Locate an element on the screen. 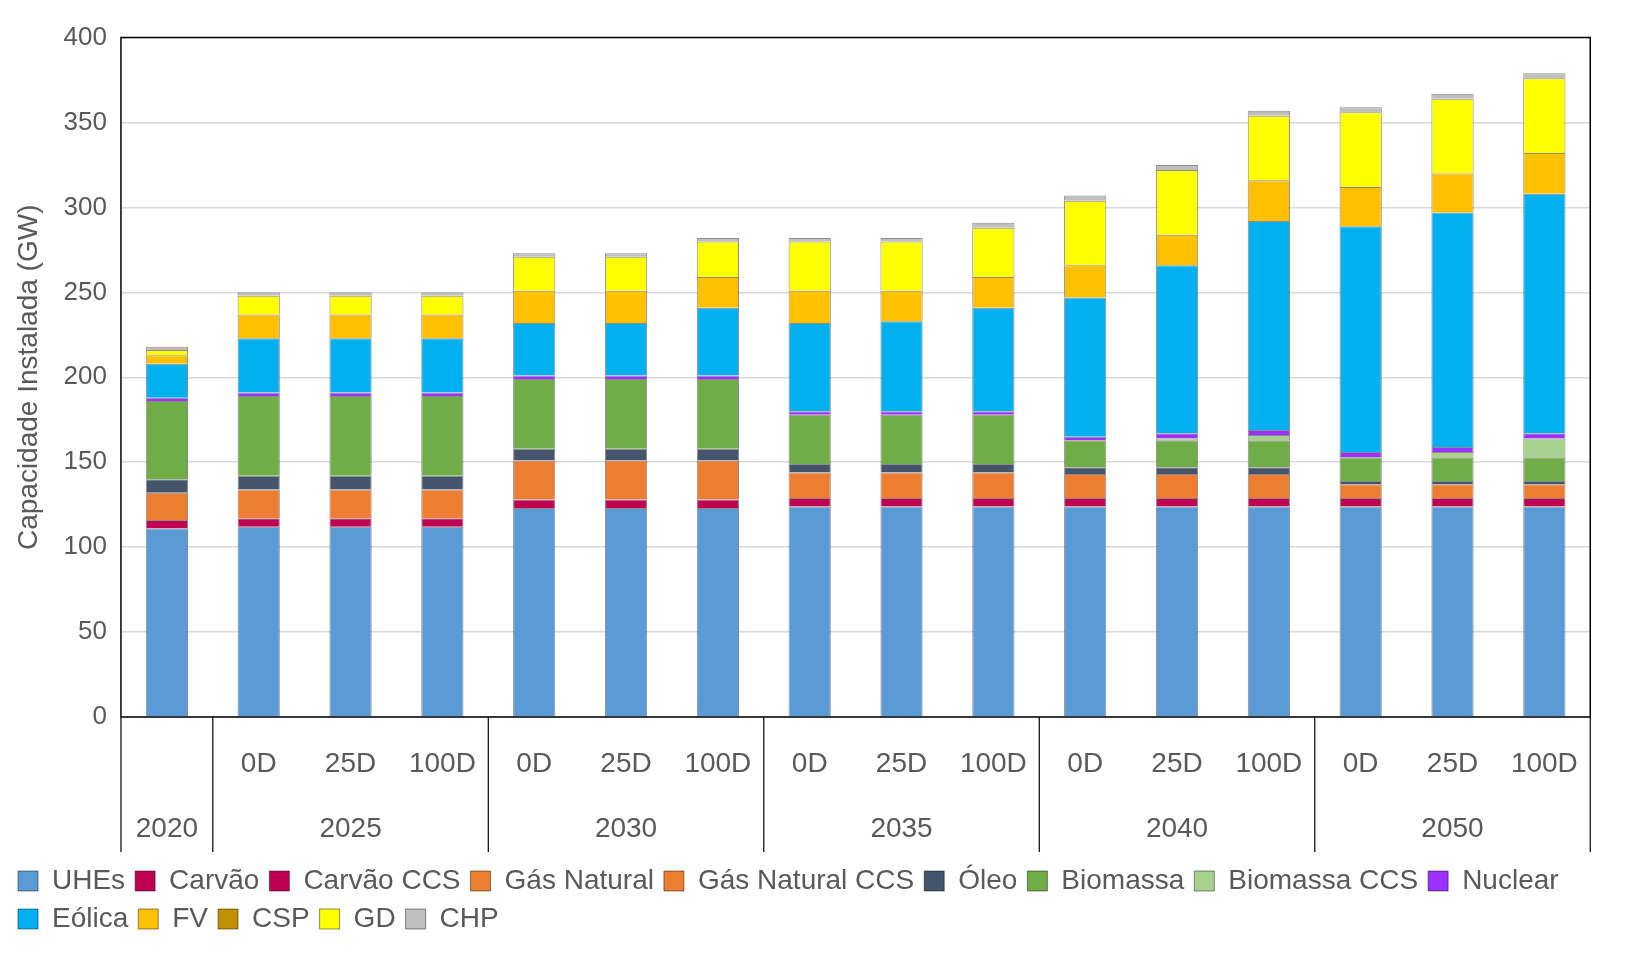 Image resolution: width=1626 pixels, height=966 pixels. legend-label: Eólica is located at coordinates (90, 917).